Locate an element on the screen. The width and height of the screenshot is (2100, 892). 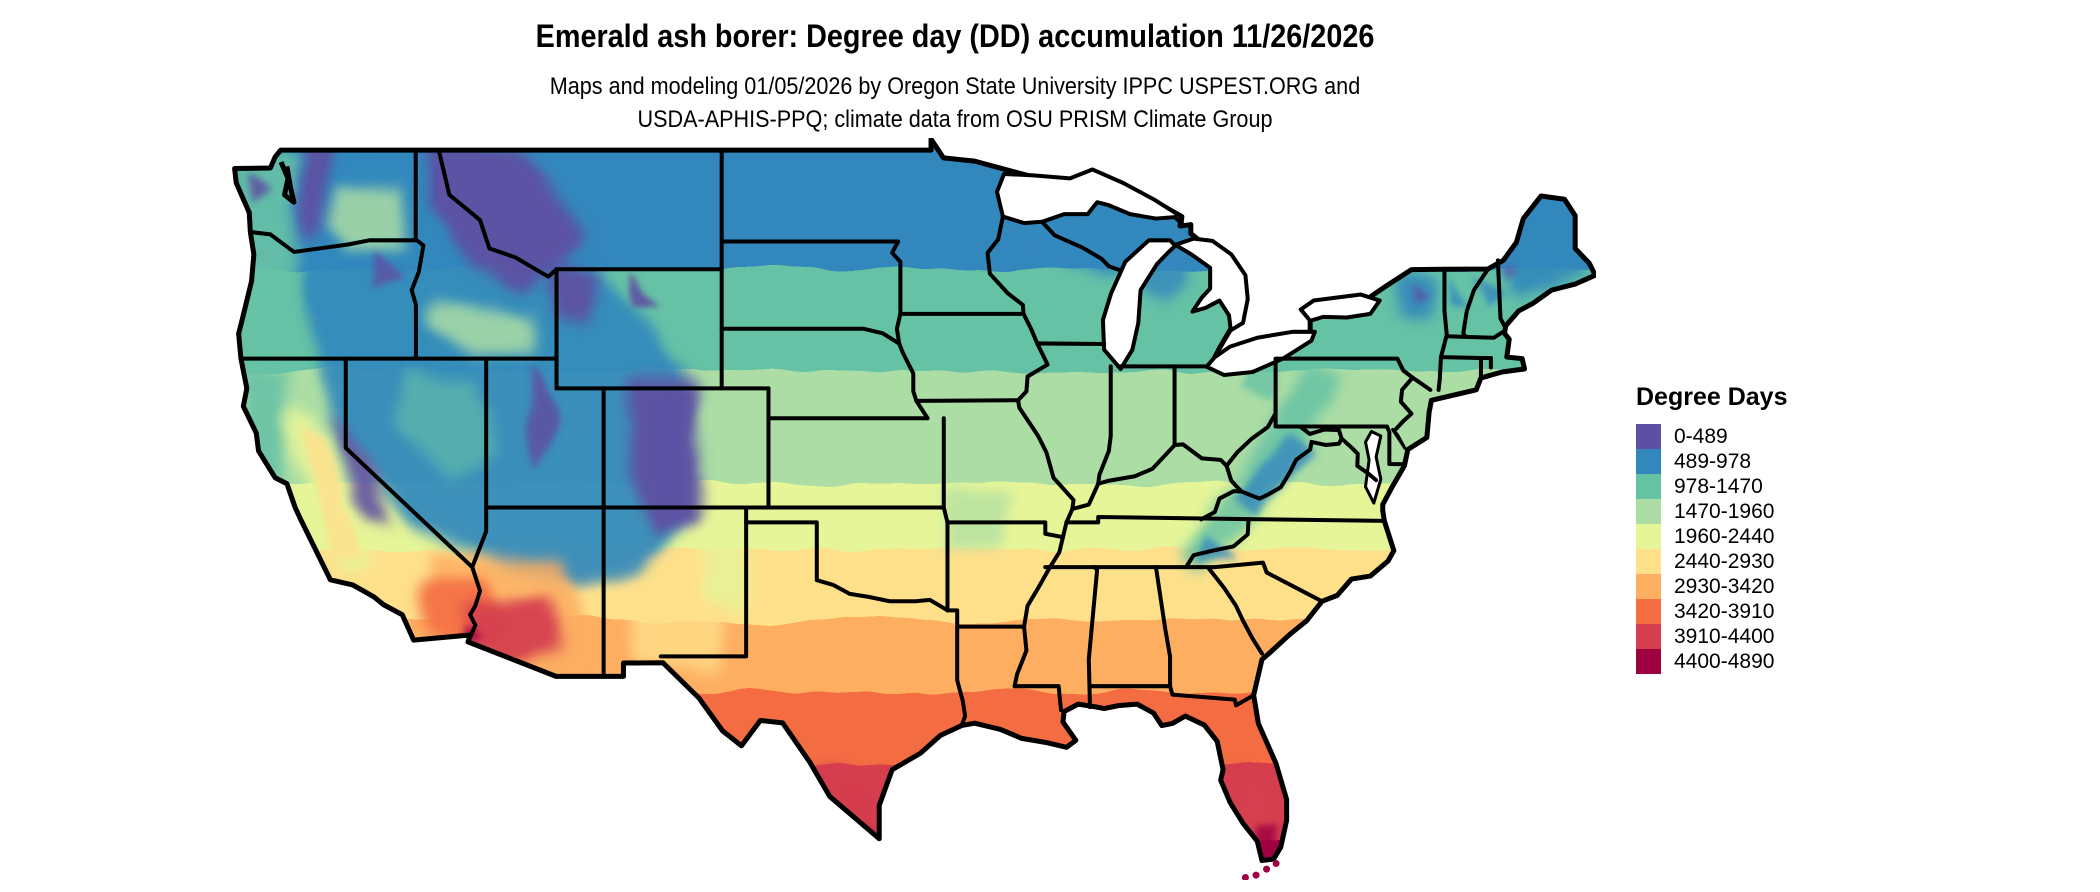
legend-item: 1470-1960 is located at coordinates (1711, 511).